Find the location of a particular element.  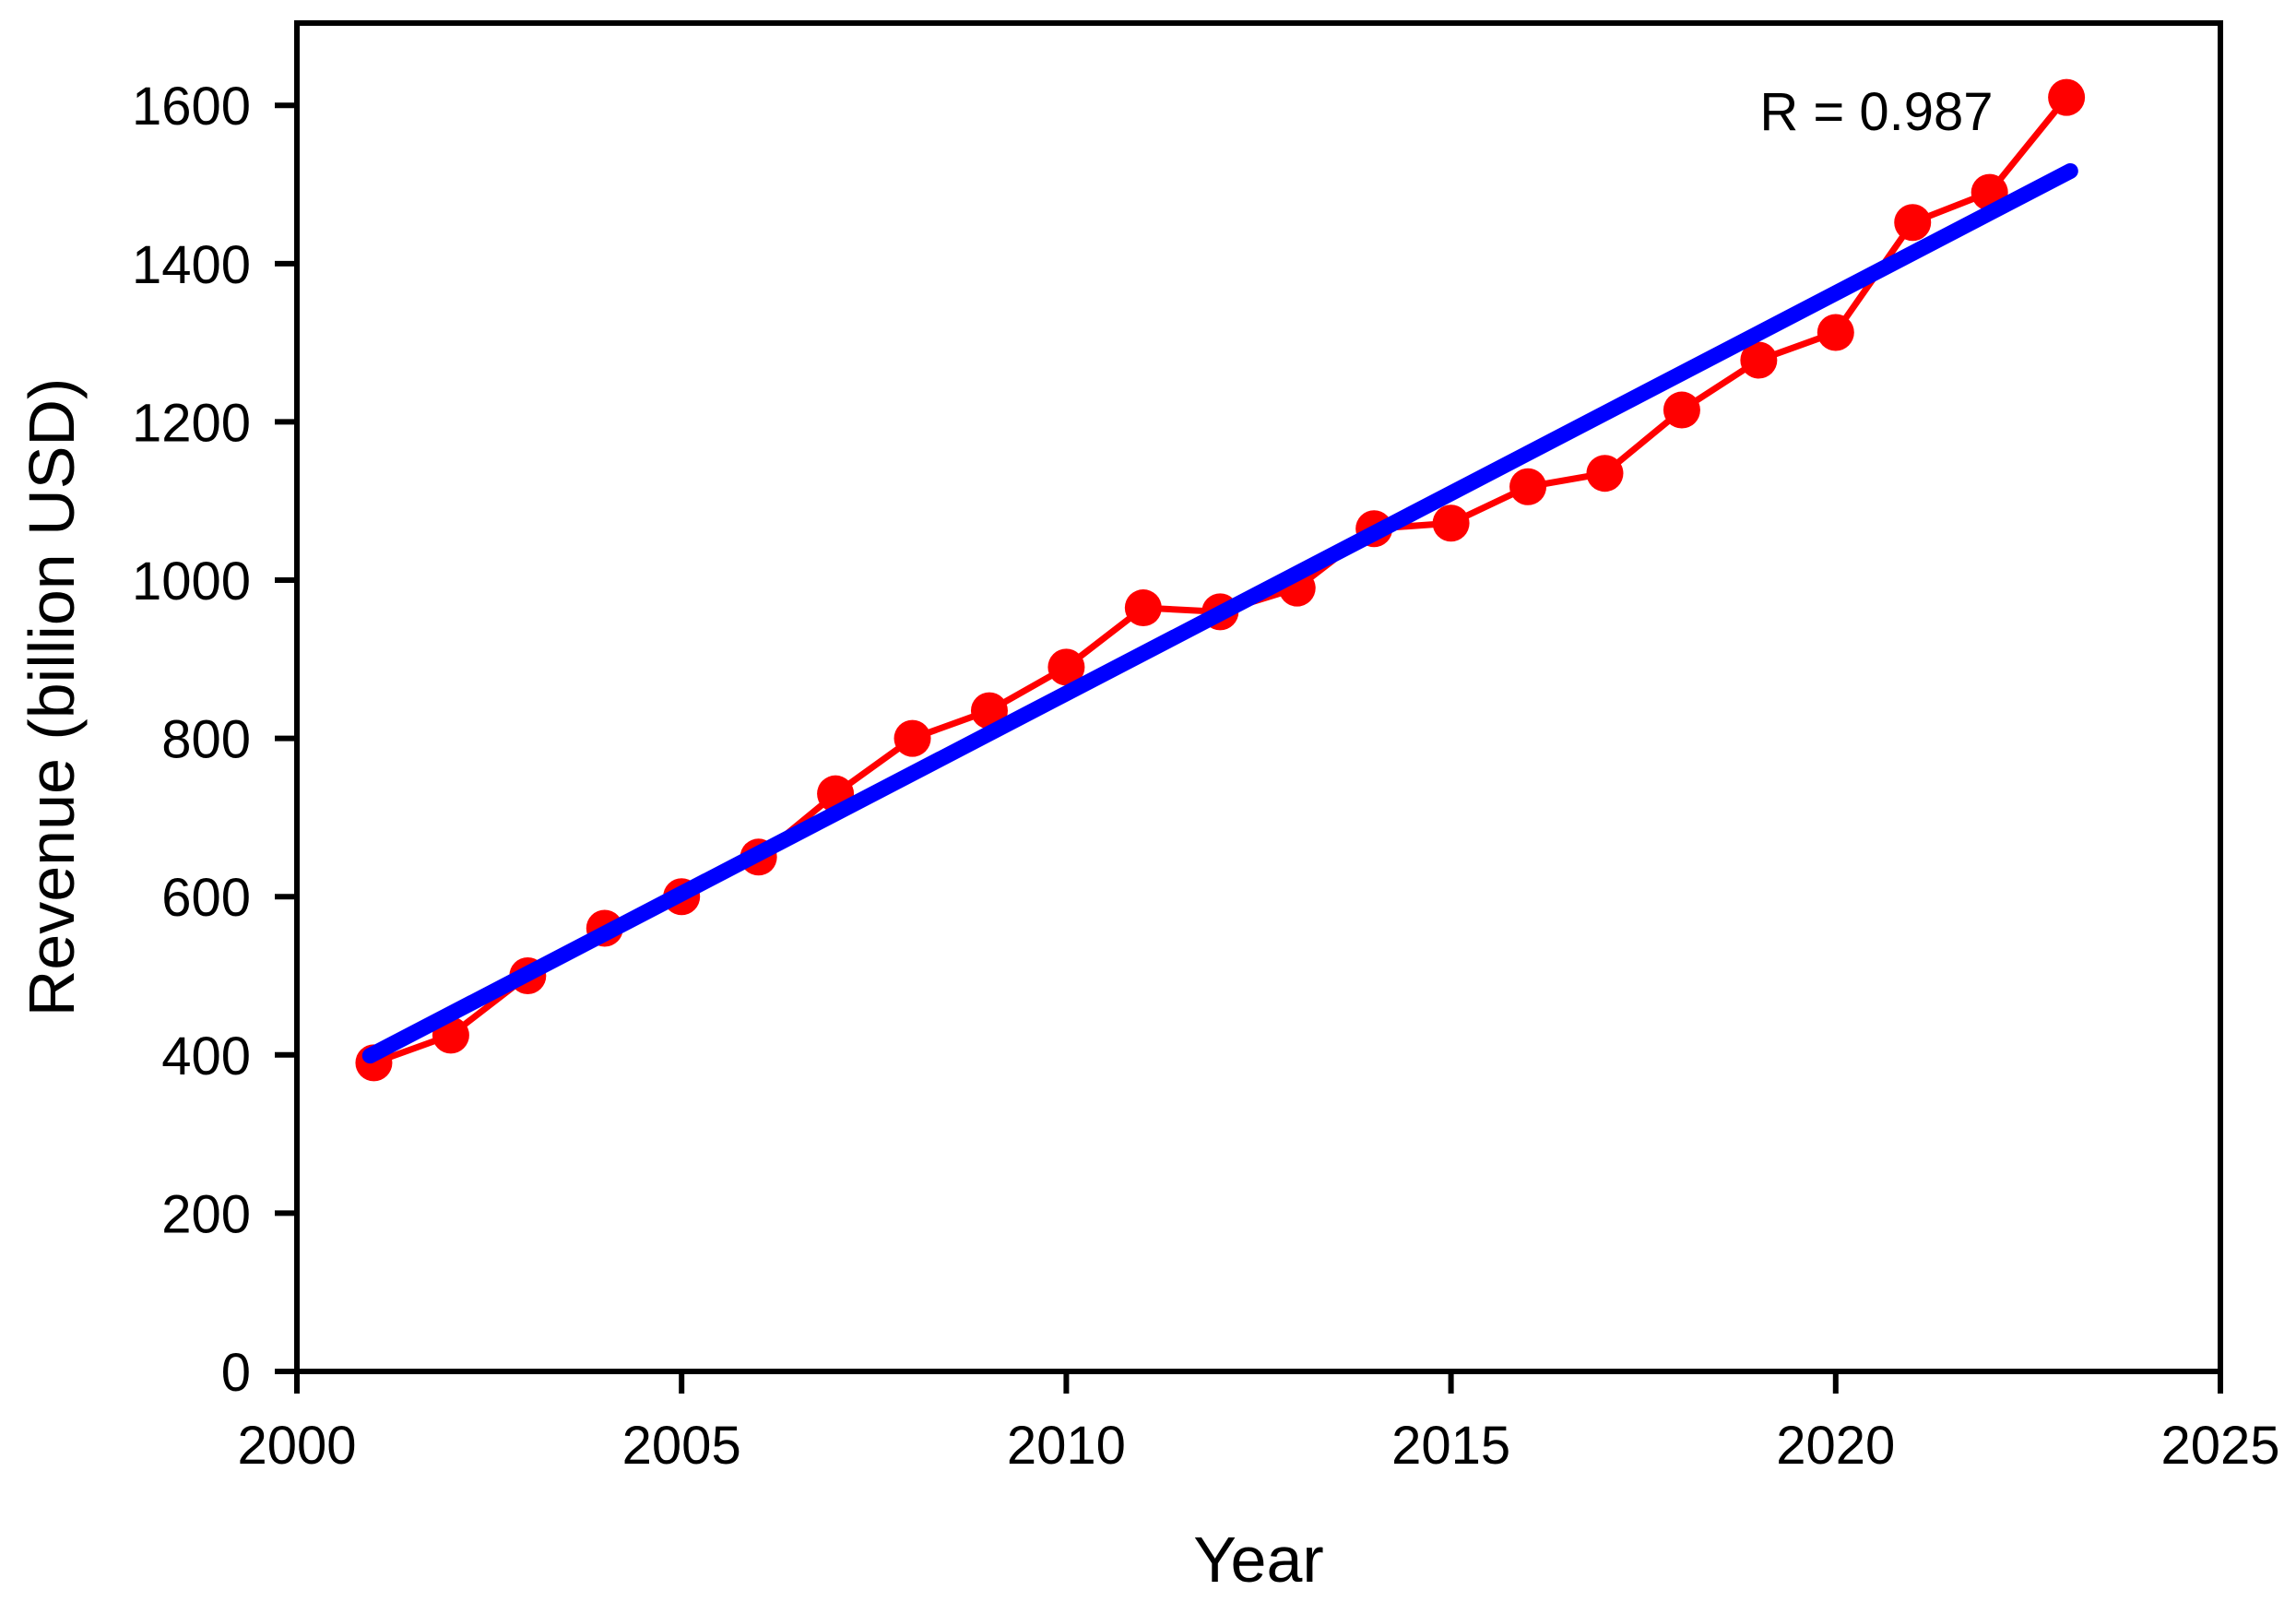

data-point-2023 is located at coordinates (2067, 97).